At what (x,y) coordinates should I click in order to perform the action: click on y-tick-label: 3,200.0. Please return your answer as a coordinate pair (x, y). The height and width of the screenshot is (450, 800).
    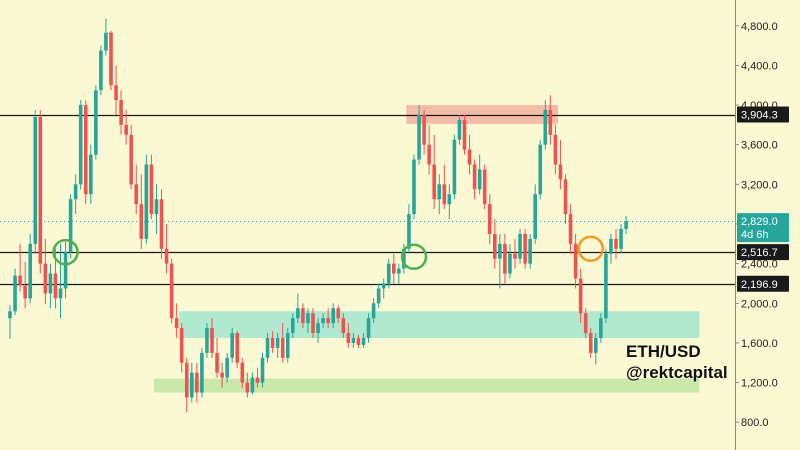
    Looking at the image, I should click on (759, 185).